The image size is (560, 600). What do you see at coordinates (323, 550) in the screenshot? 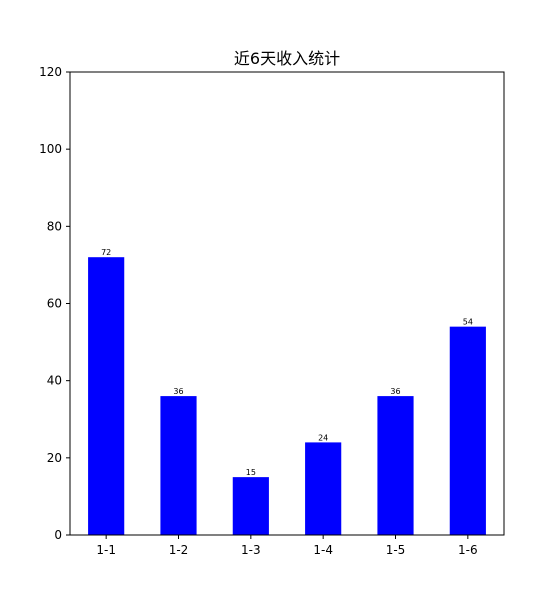
I see `x-tick-label: 1-4` at bounding box center [323, 550].